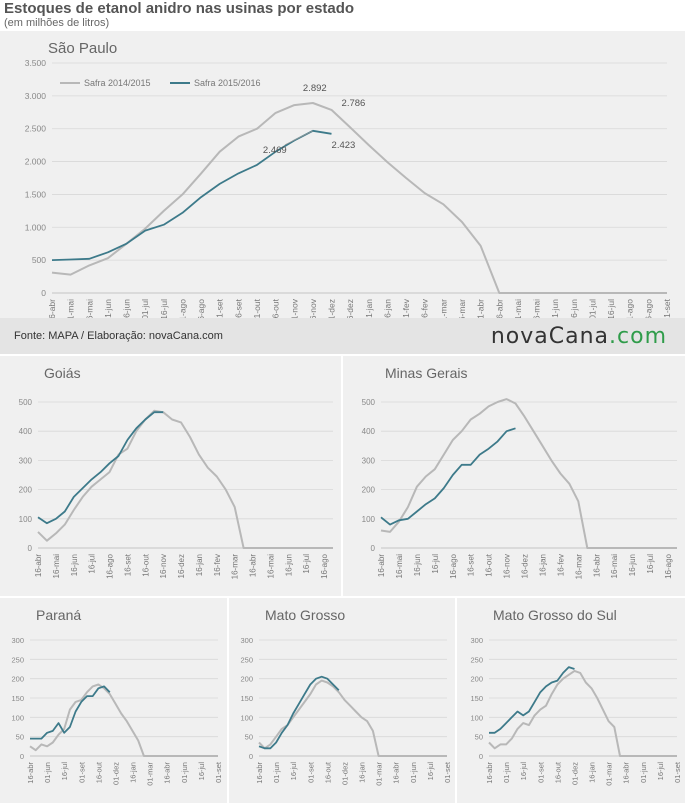 The image size is (685, 803). What do you see at coordinates (550, 336) in the screenshot?
I see `logo-main: novaCana` at bounding box center [550, 336].